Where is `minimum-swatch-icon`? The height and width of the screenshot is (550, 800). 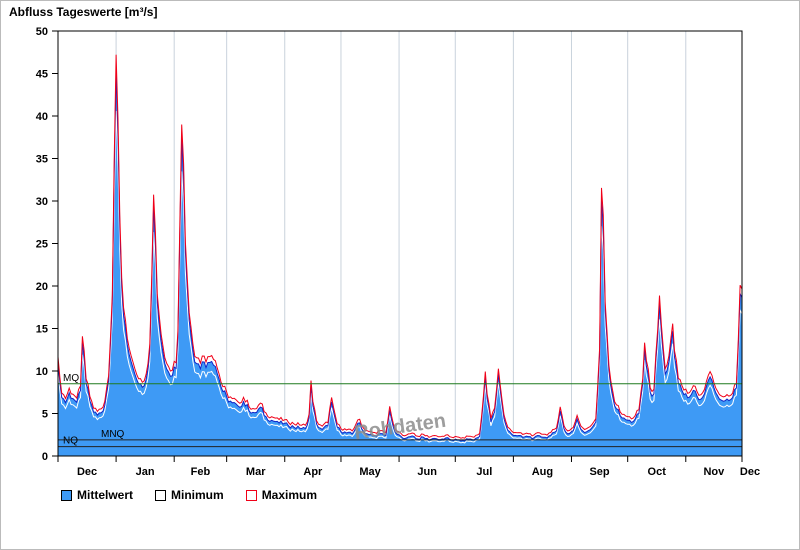
minimum-swatch-icon is located at coordinates (161, 495).